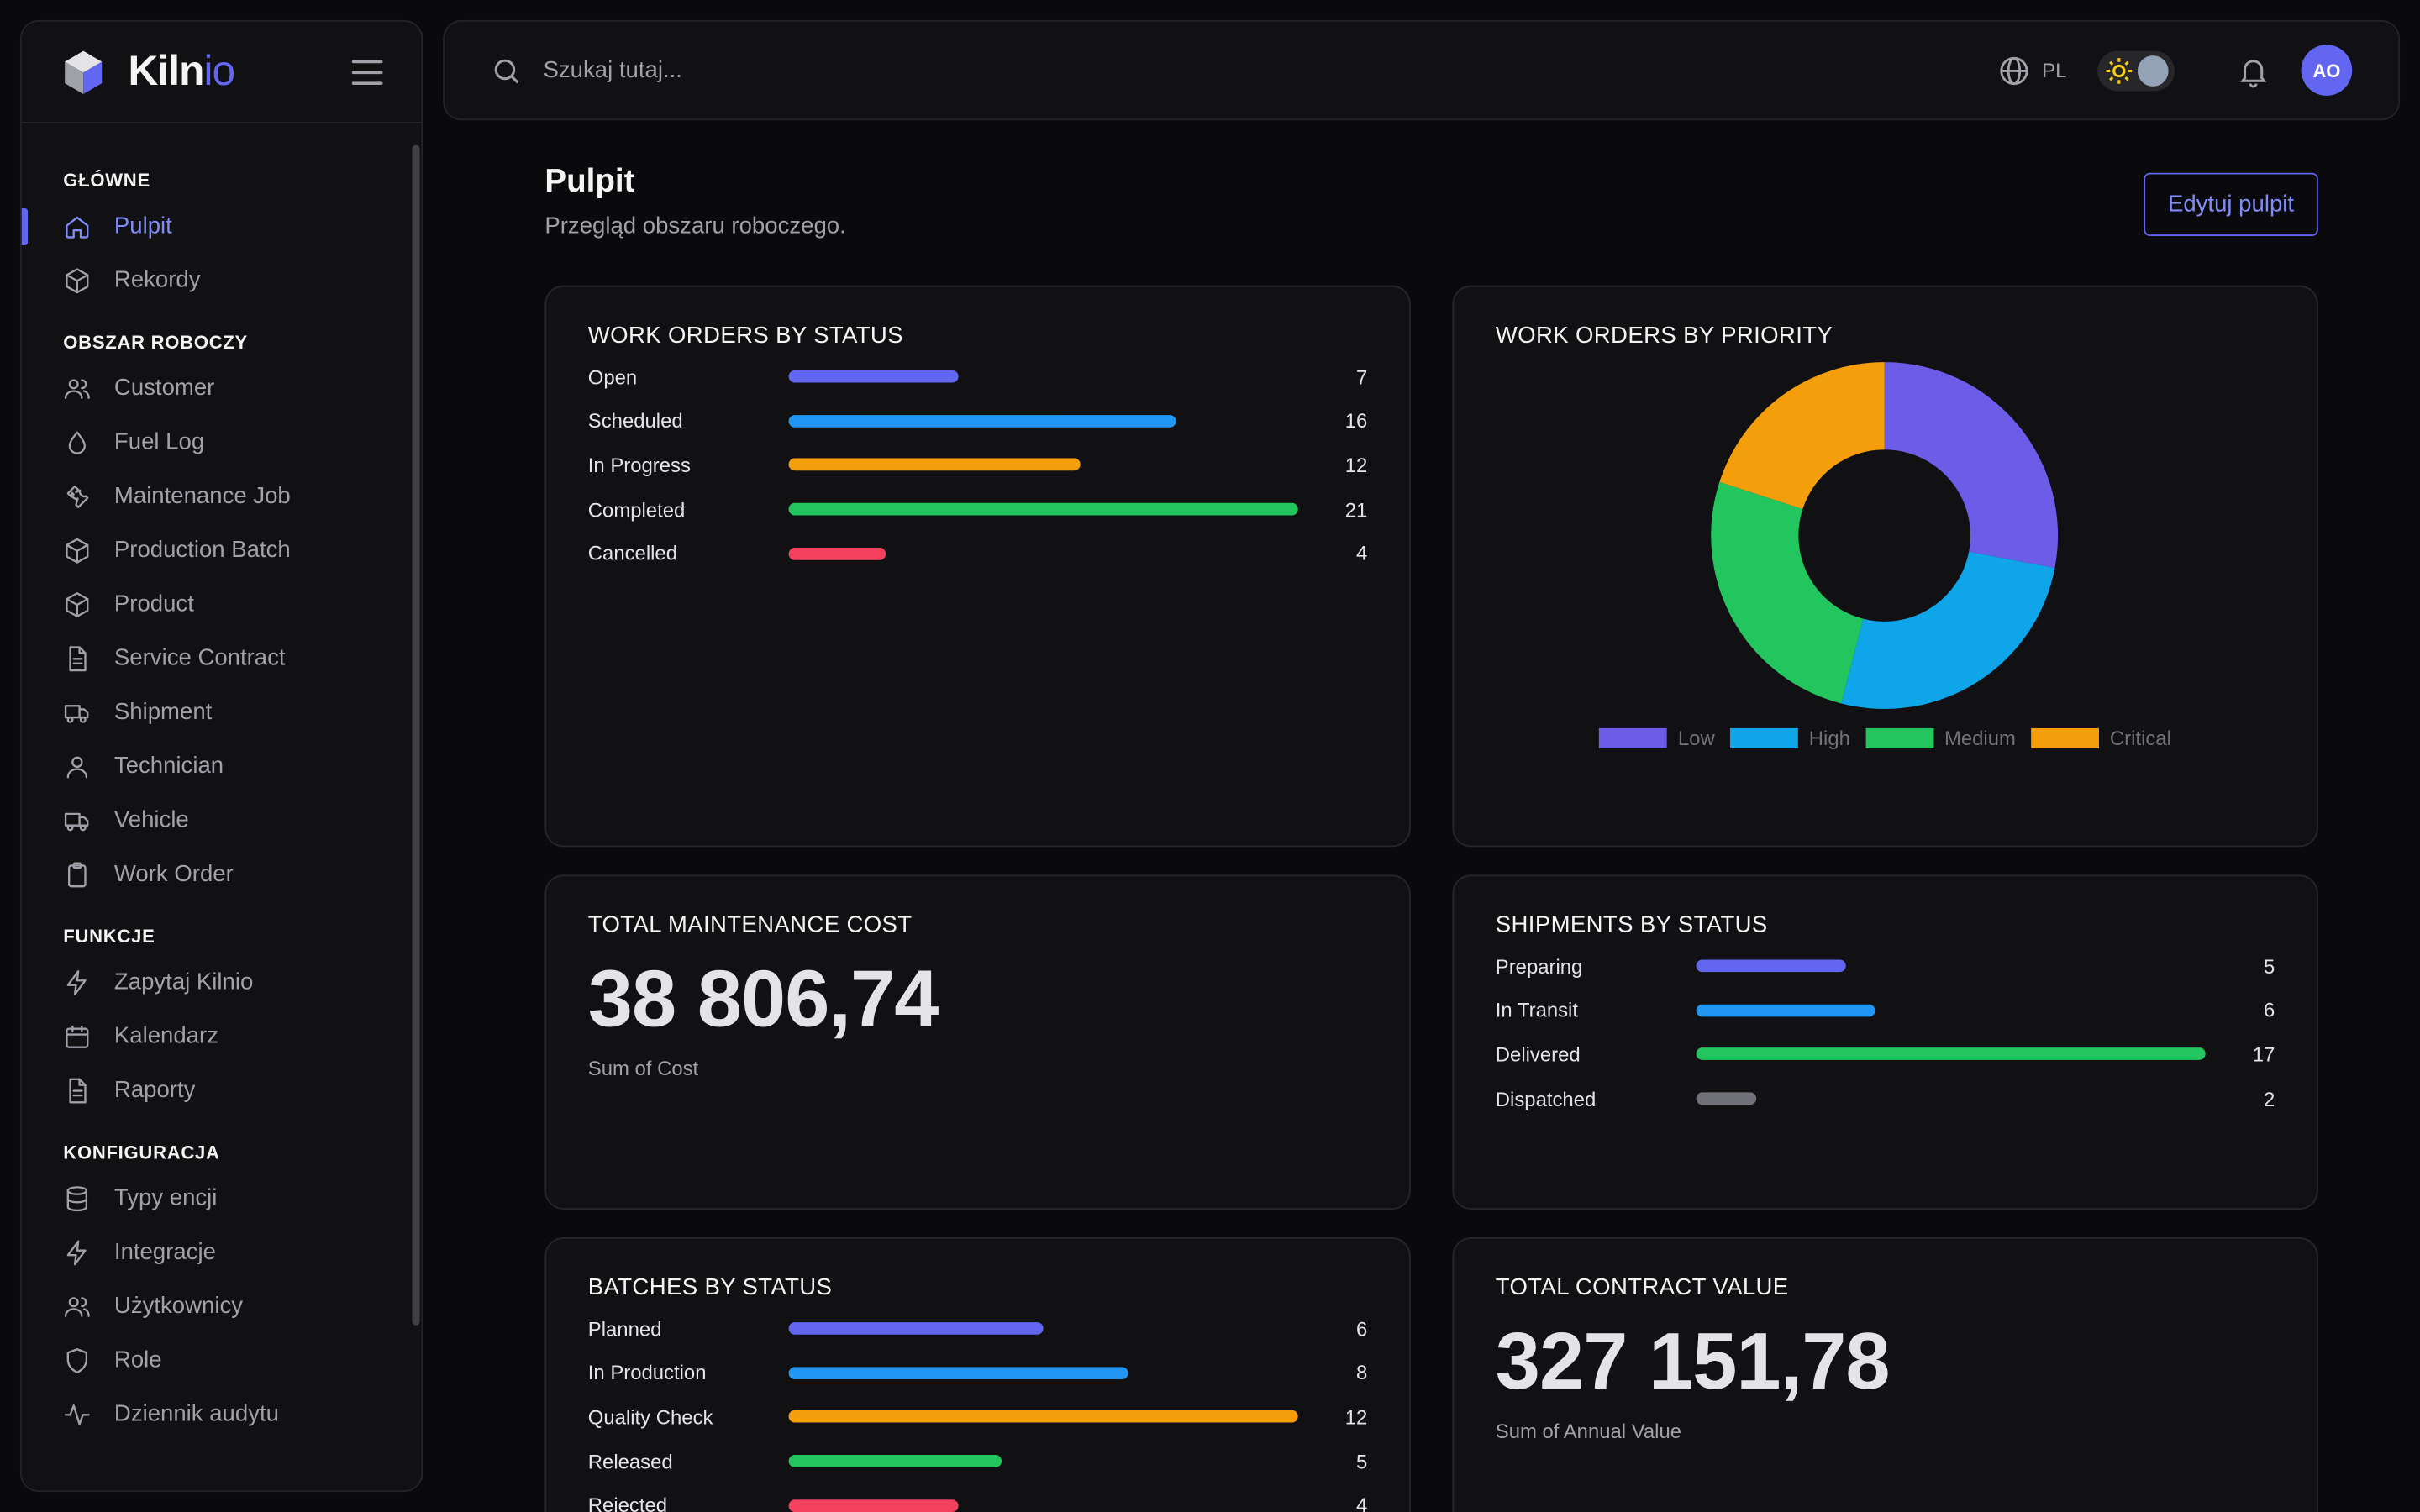  Describe the element at coordinates (202, 550) in the screenshot. I see `sidebar-item-label: Production Batch` at that location.